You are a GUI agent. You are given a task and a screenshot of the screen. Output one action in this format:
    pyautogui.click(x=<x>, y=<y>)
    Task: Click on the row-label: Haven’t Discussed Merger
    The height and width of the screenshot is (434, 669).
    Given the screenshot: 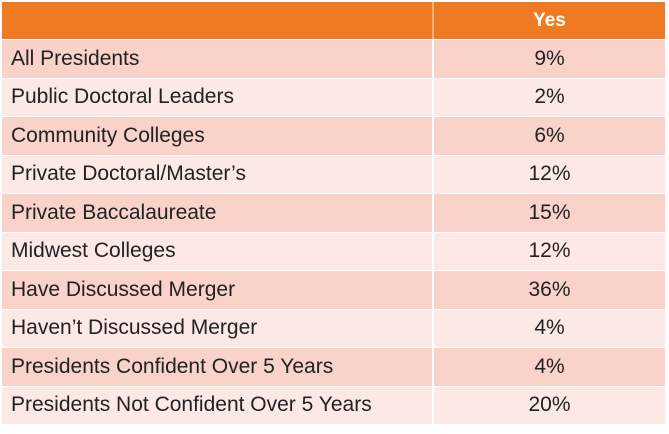 What is the action you would take?
    pyautogui.click(x=218, y=328)
    